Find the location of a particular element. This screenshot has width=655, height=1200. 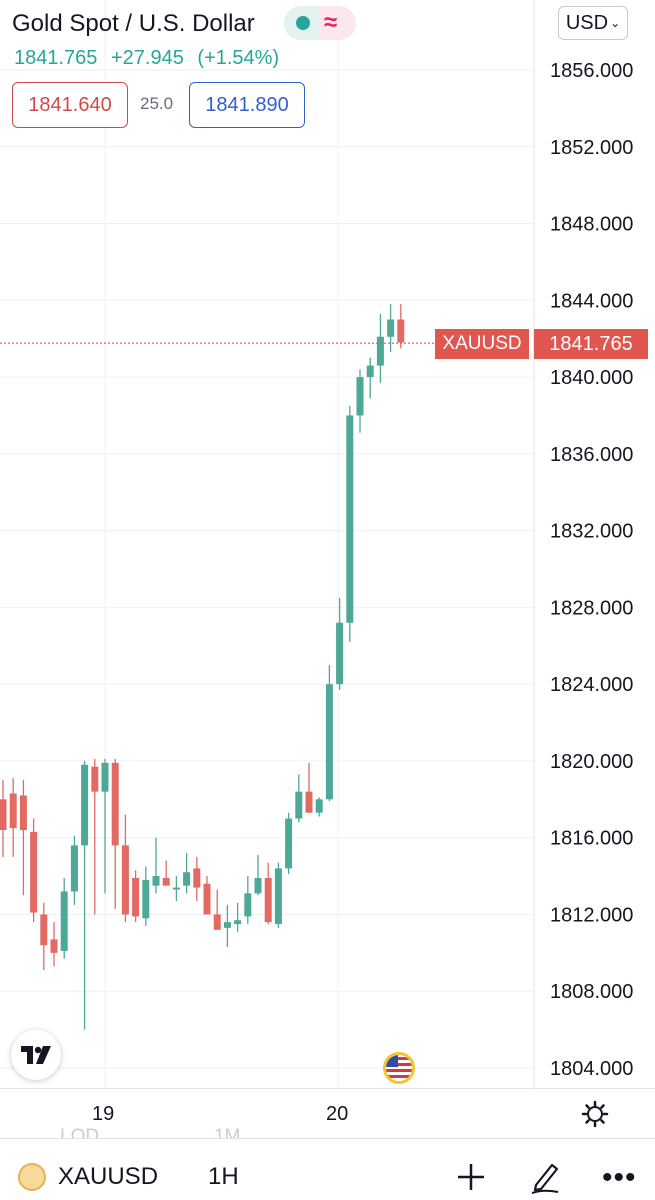

symbol-title: Gold Spot / U.S. Dollar is located at coordinates (133, 23).